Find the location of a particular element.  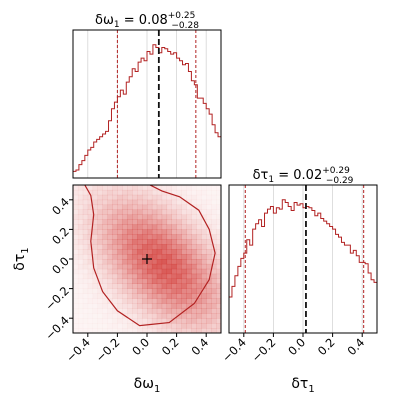

marginal-omega-frame is located at coordinates (147, 104).